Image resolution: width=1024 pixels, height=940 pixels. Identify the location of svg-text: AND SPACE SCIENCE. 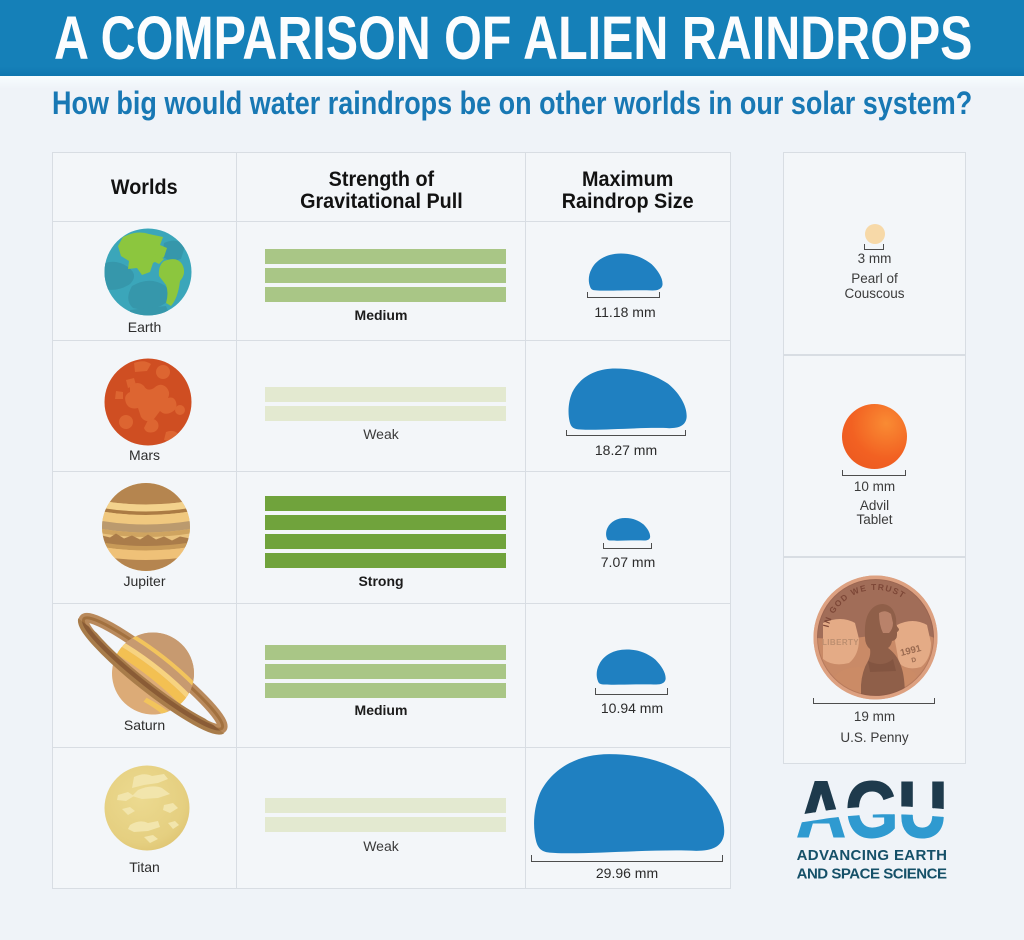
(872, 873).